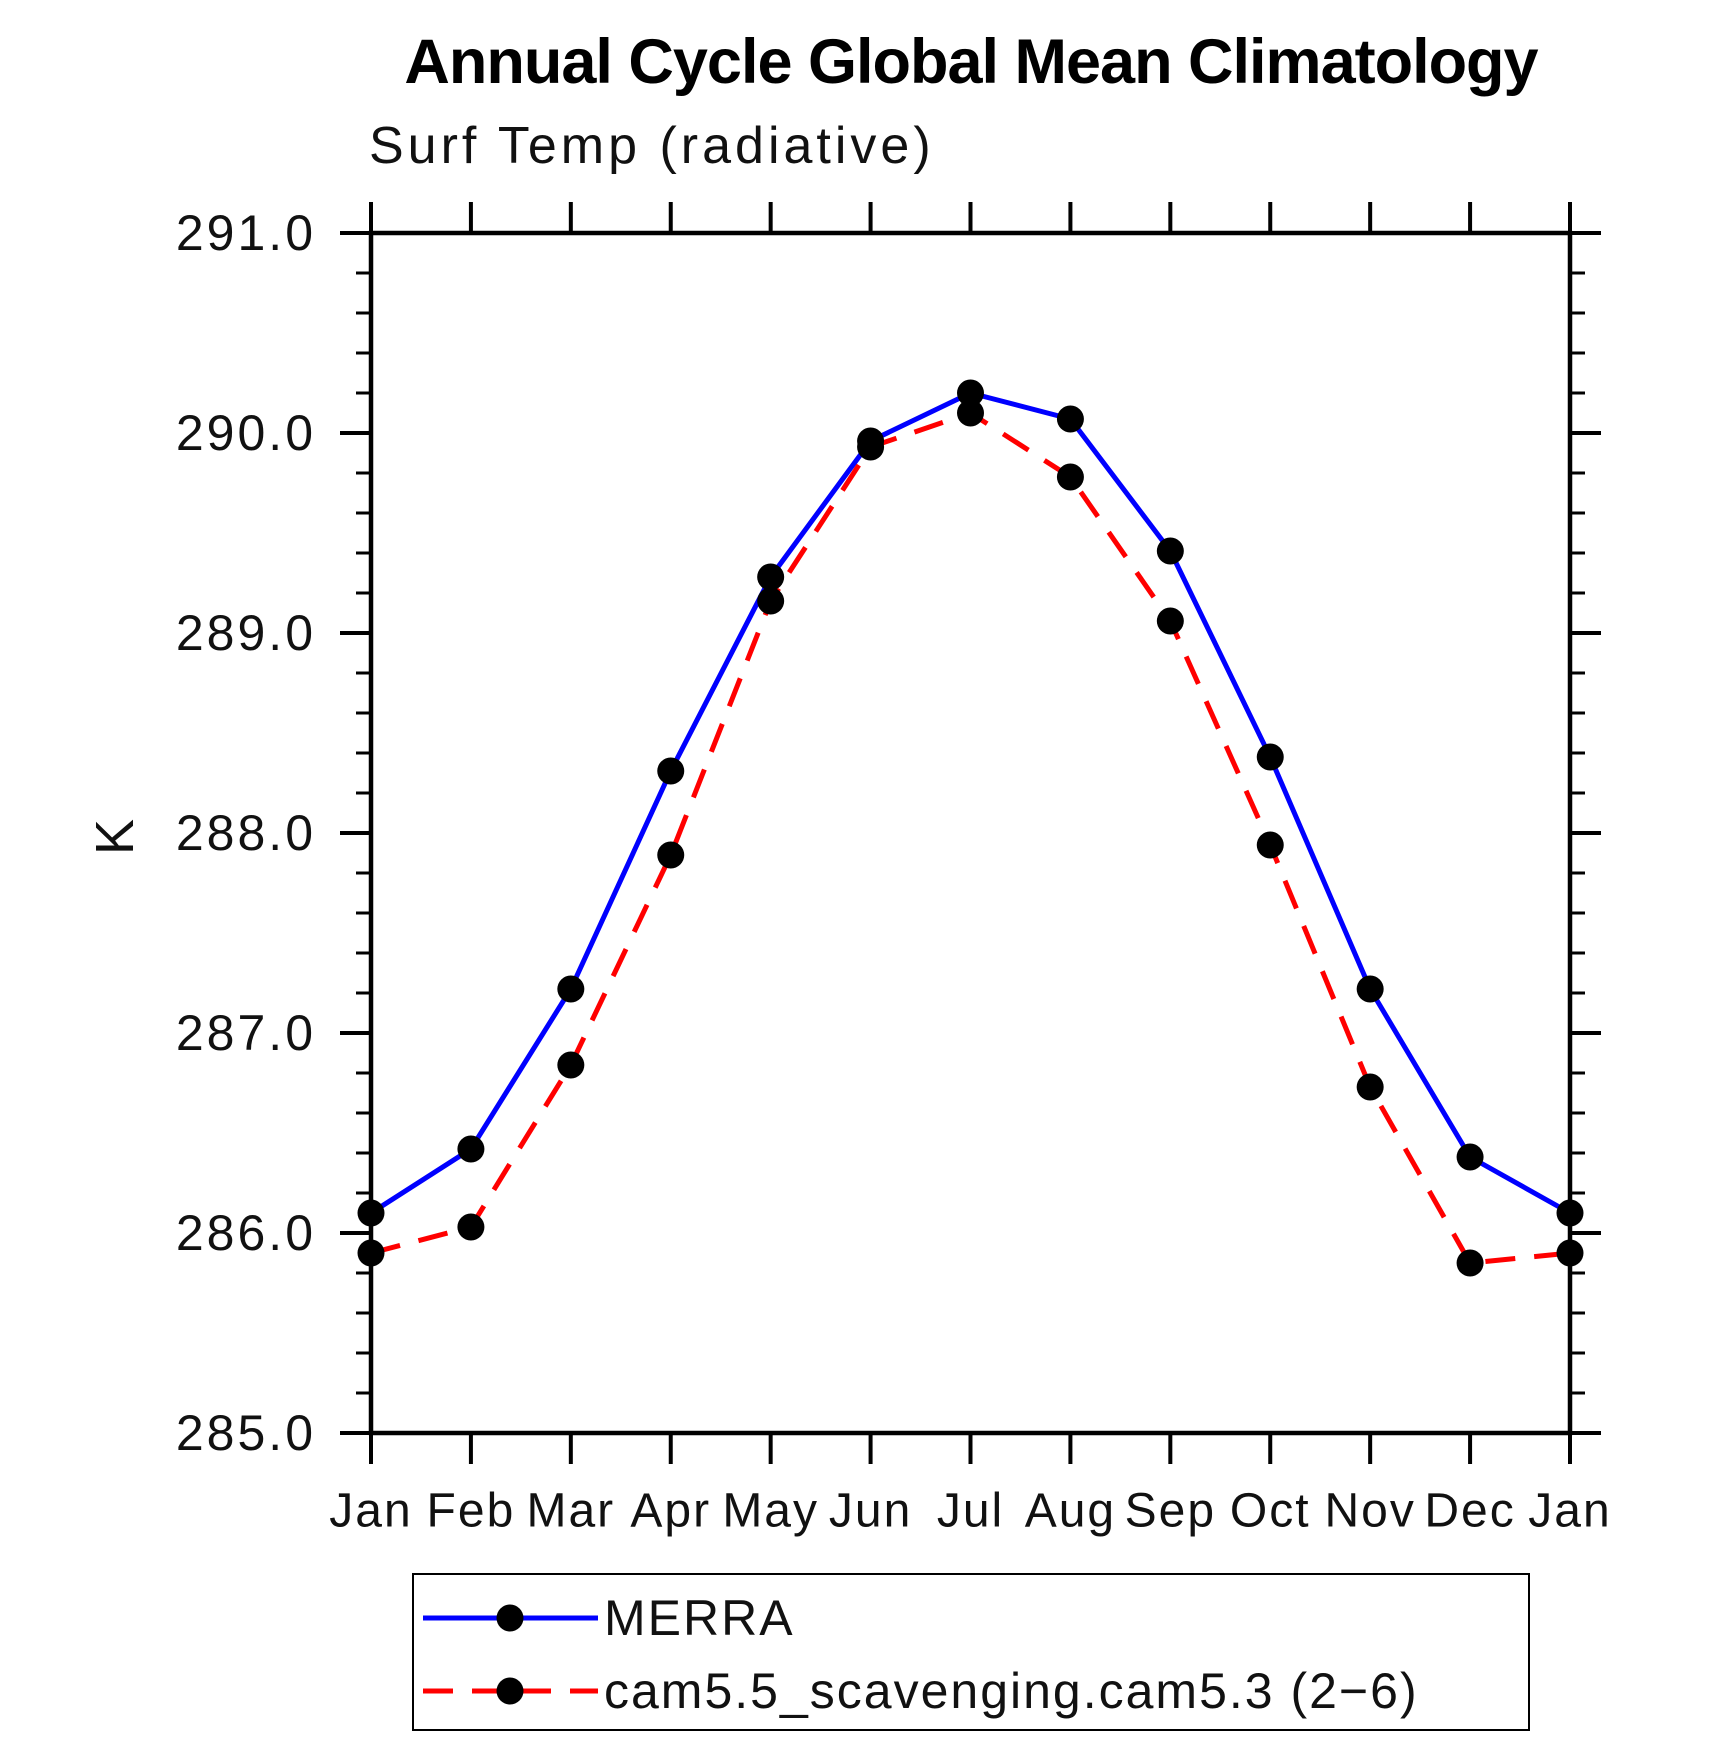 This screenshot has width=1710, height=1740. What do you see at coordinates (770, 1511) in the screenshot?
I see `x-axis-tick-label: May` at bounding box center [770, 1511].